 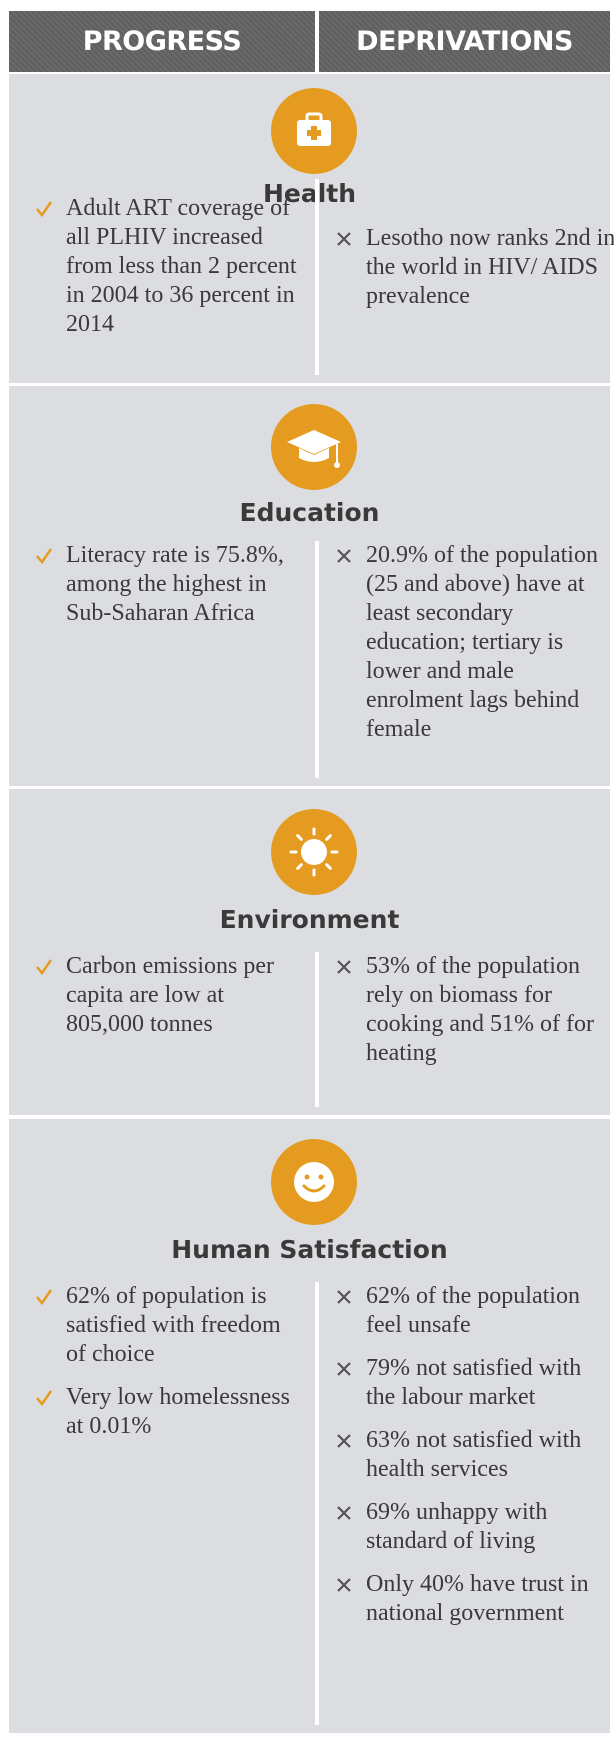 What do you see at coordinates (168, 1412) in the screenshot?
I see `progress-item: Very low homelessness at 0.01%` at bounding box center [168, 1412].